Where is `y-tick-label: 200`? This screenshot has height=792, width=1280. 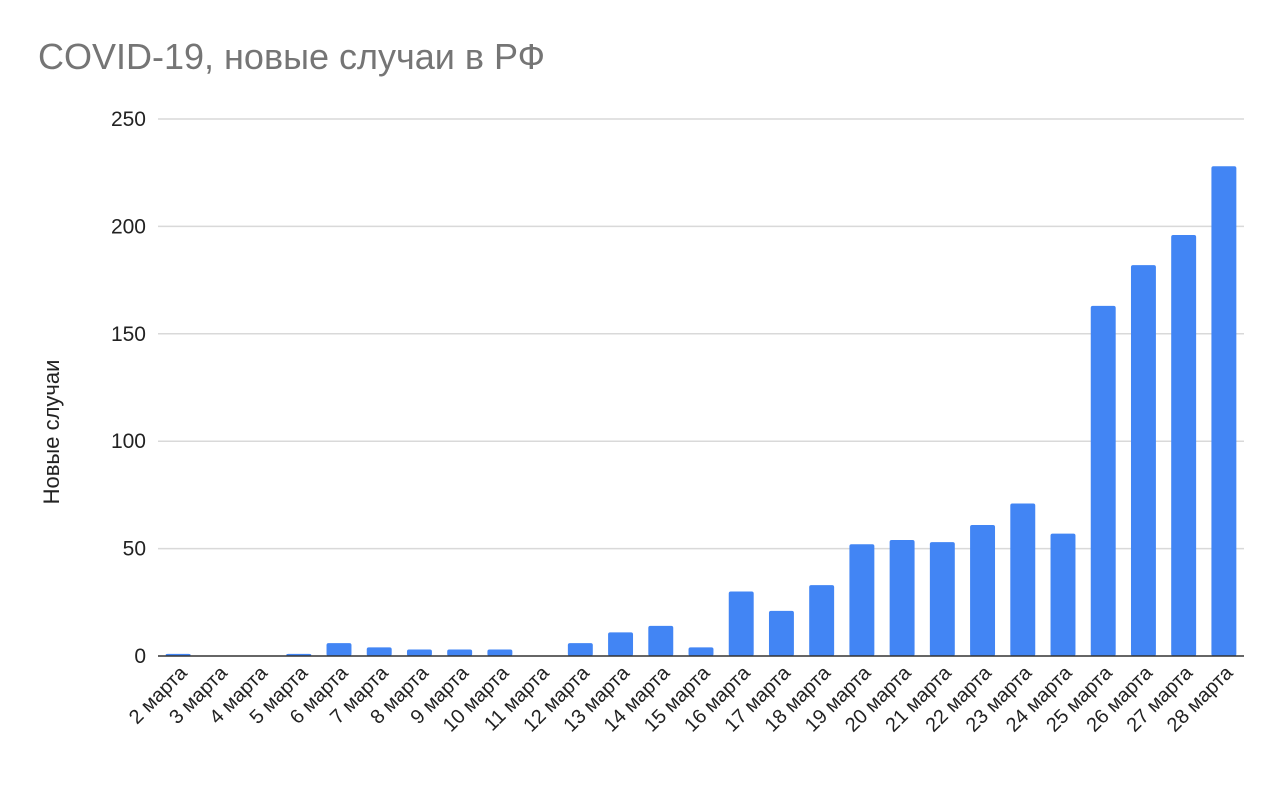 y-tick-label: 200 is located at coordinates (128, 226).